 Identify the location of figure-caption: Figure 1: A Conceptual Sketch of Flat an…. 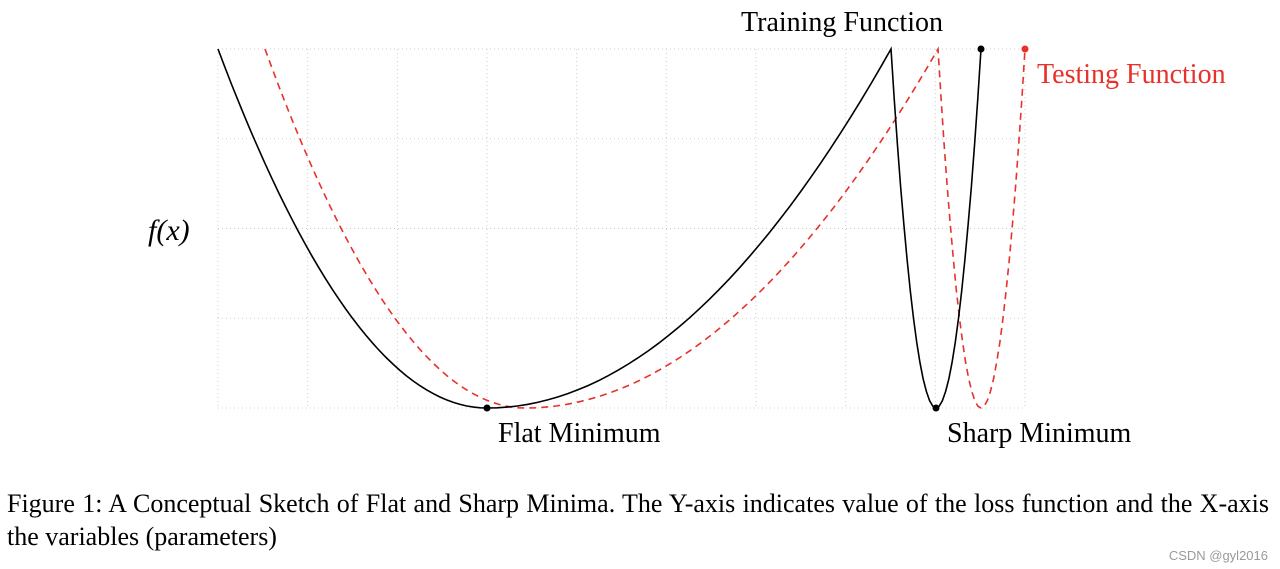
(638, 520).